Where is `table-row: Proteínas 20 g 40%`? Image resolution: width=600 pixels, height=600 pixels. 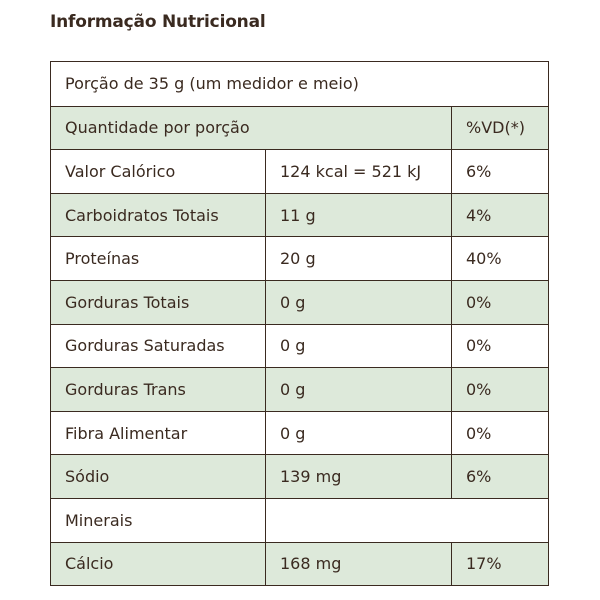 table-row: Proteínas 20 g 40% is located at coordinates (299, 258).